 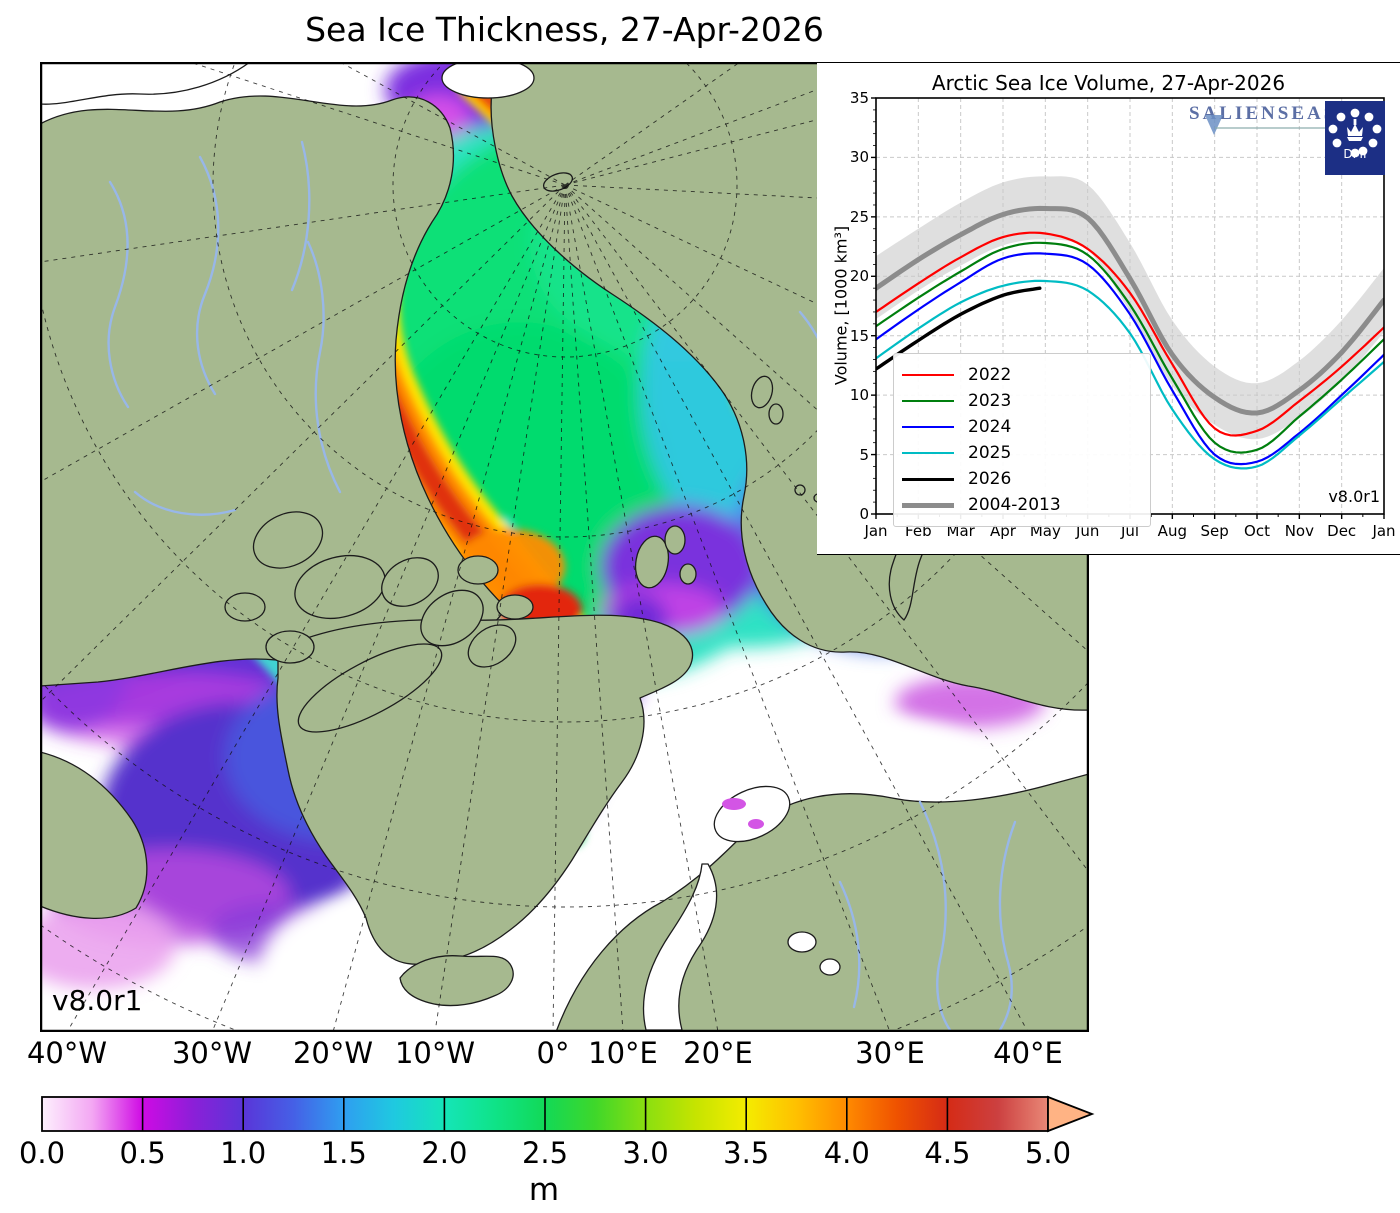 What do you see at coordinates (212, 1053) in the screenshot?
I see `map-longitude-label: 30°W` at bounding box center [212, 1053].